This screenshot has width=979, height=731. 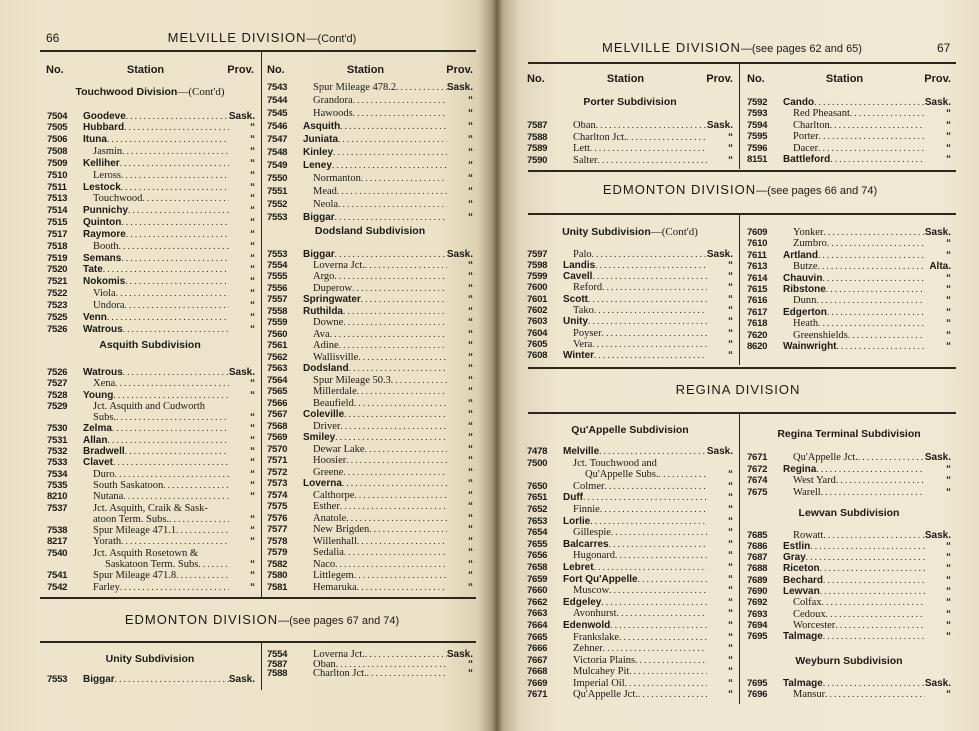 What do you see at coordinates (370, 575) in the screenshot?
I see `station-row: 7580 Littlegem “` at bounding box center [370, 575].